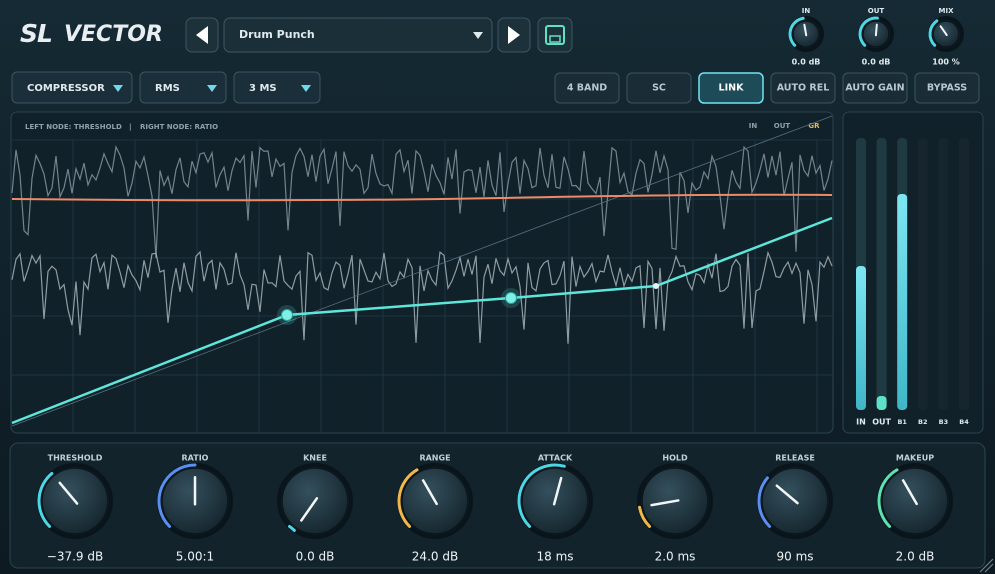 This screenshot has width=995, height=574. I want to click on knob-value: 100 %, so click(946, 62).